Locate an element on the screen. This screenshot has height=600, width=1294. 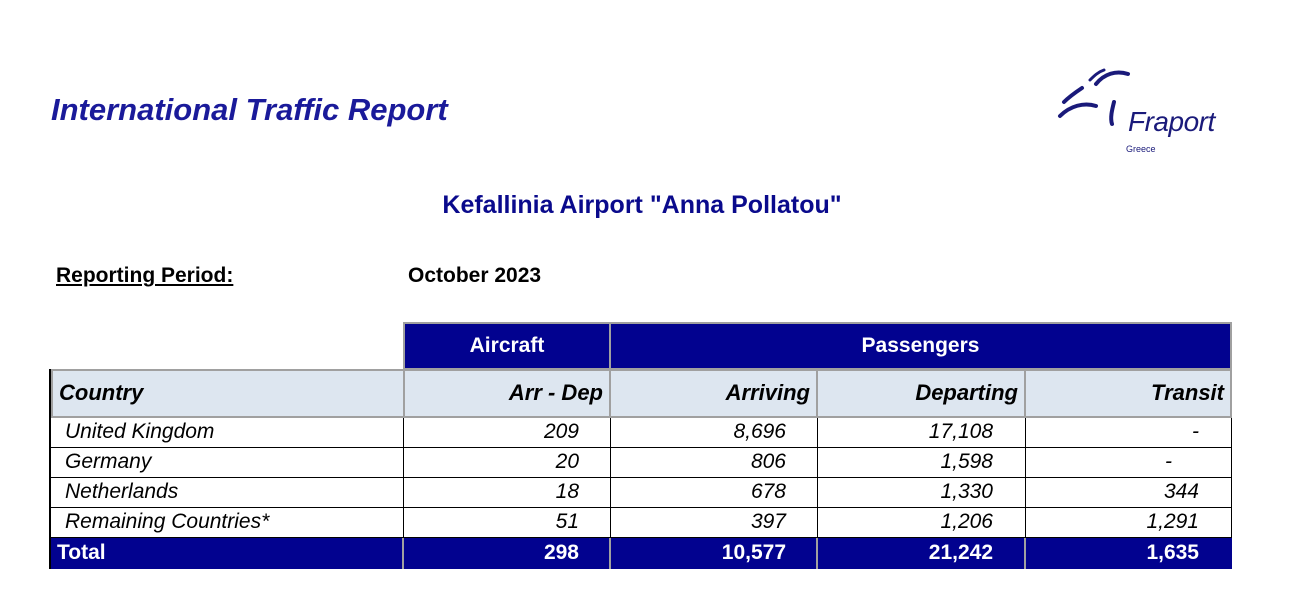
group-header-passengers: Passengers is located at coordinates (920, 346).